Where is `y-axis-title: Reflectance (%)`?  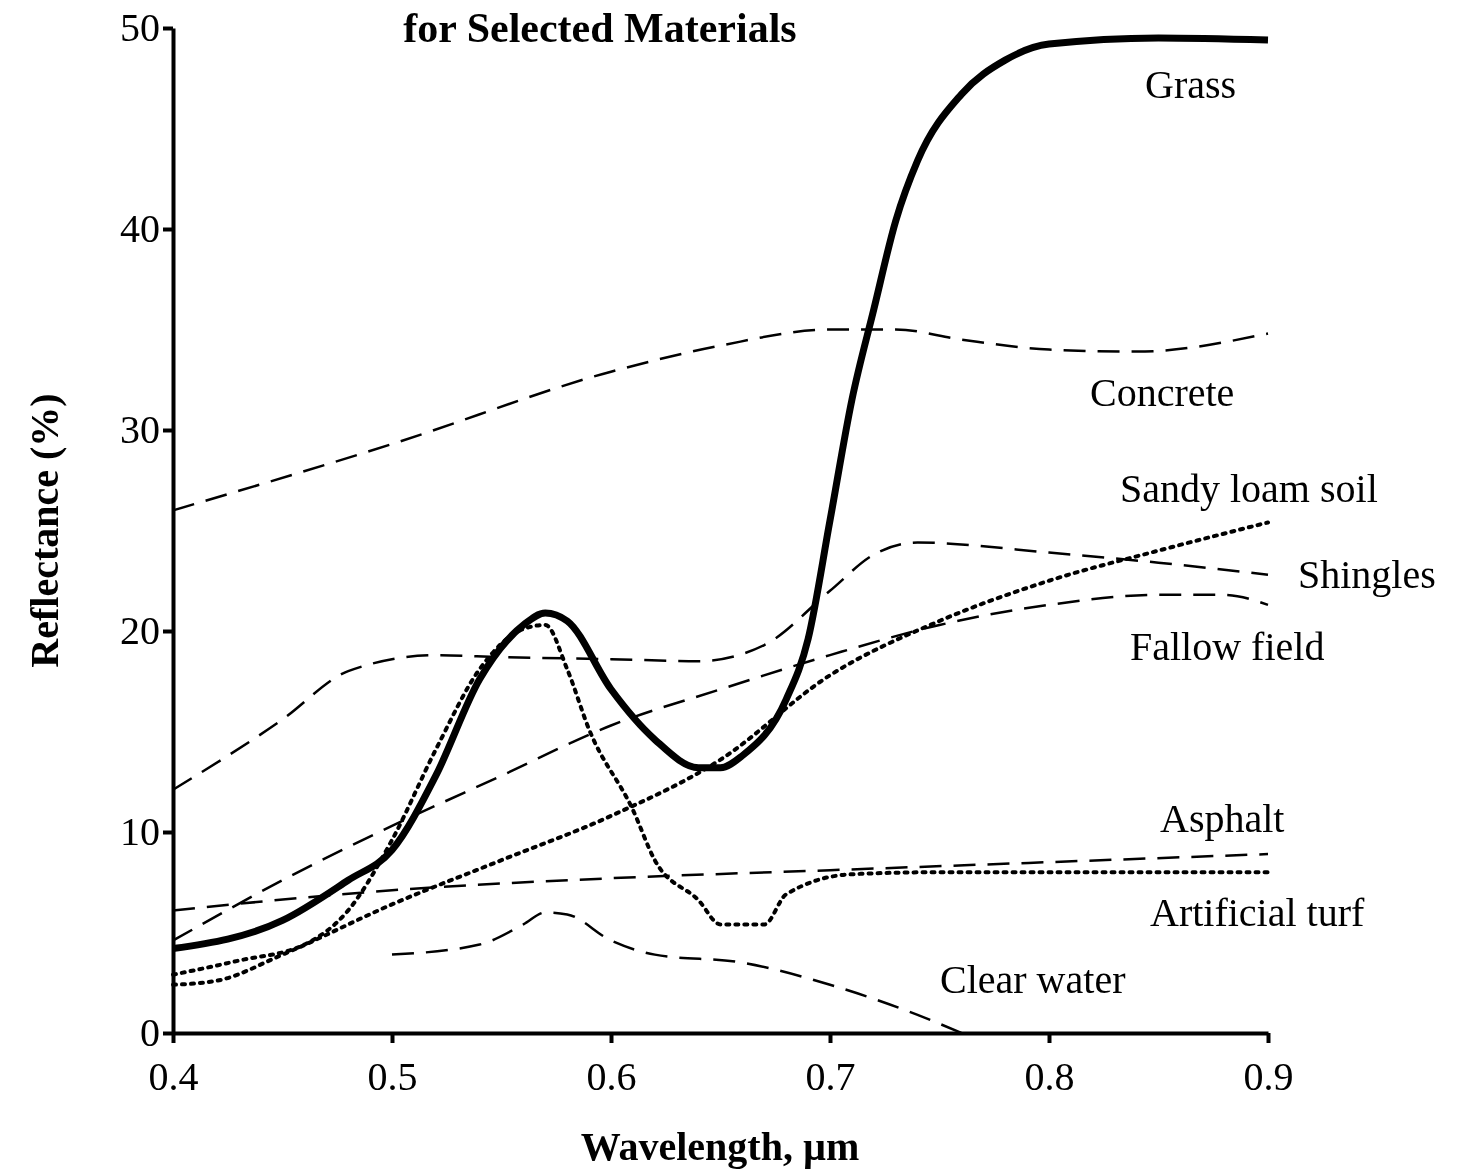
y-axis-title: Reflectance (%) is located at coordinates (44, 530).